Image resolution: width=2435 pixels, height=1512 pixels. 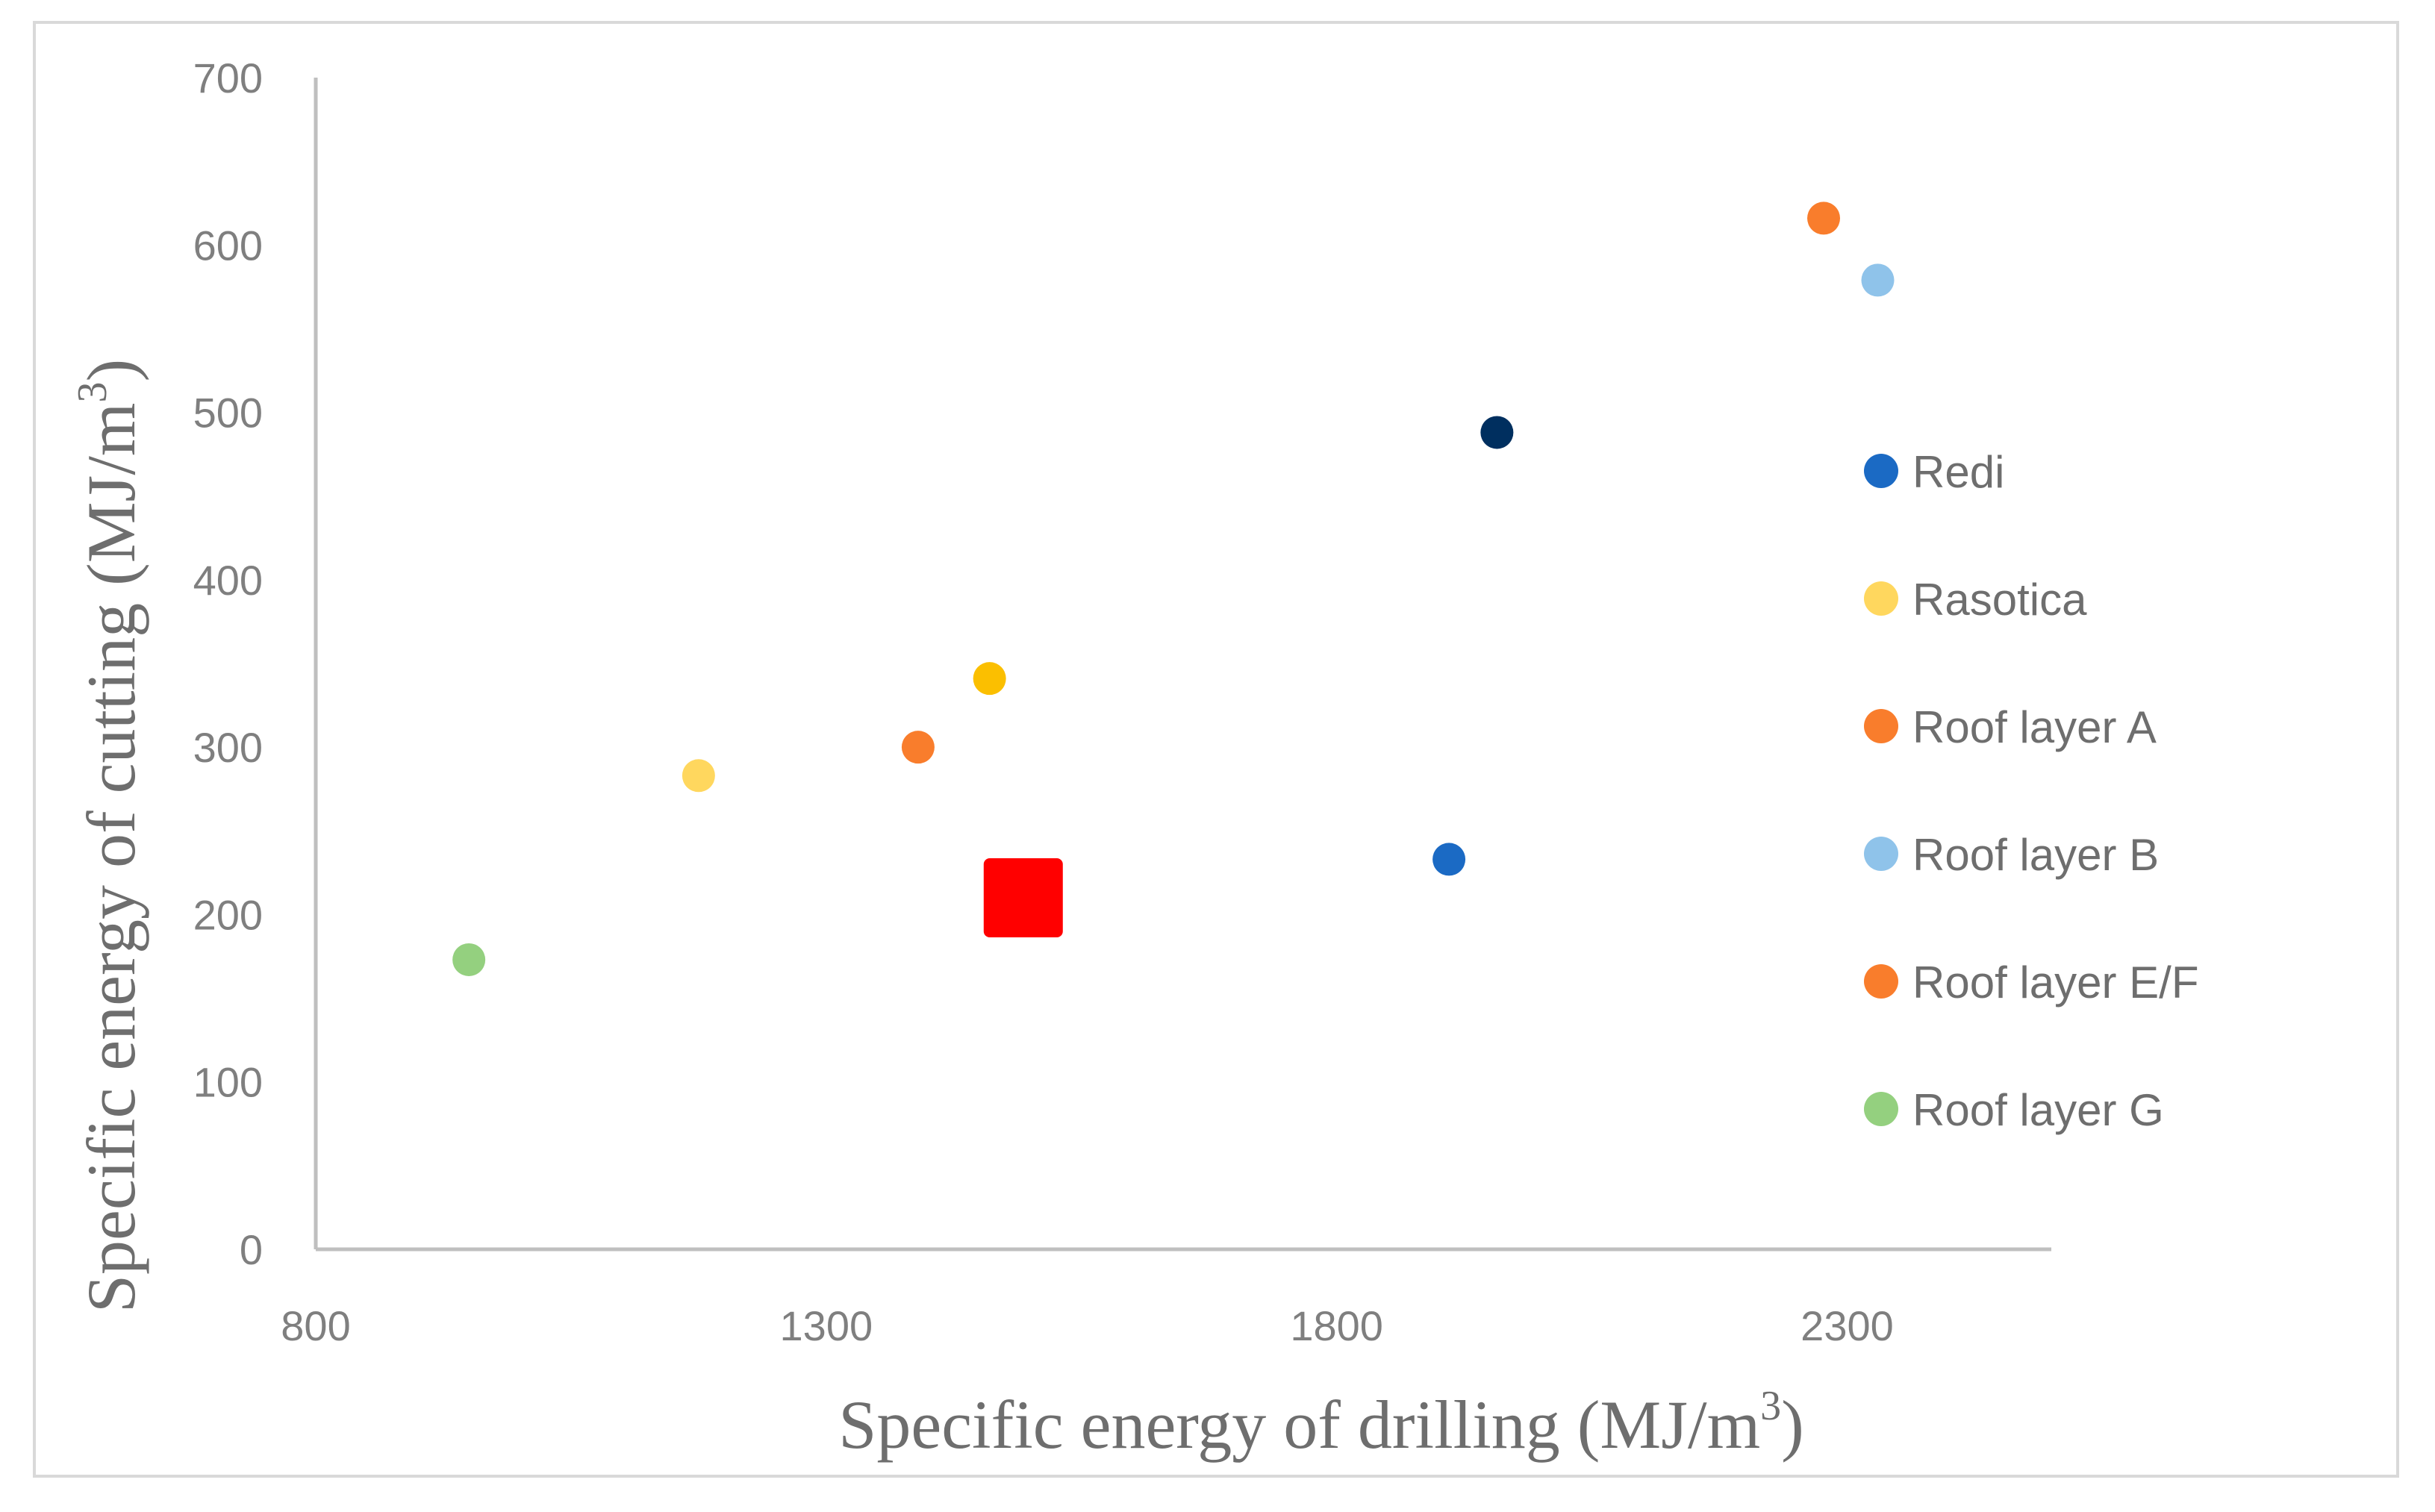 What do you see at coordinates (1336, 1325) in the screenshot?
I see `x-tick-label: 1800` at bounding box center [1336, 1325].